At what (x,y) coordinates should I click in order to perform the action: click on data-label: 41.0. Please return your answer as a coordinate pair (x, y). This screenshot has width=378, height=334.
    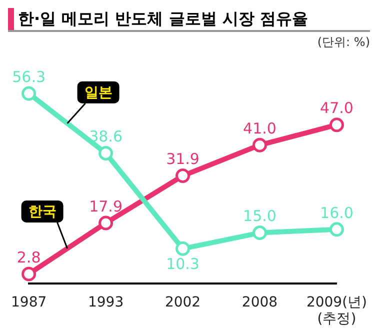
    Looking at the image, I should click on (259, 128).